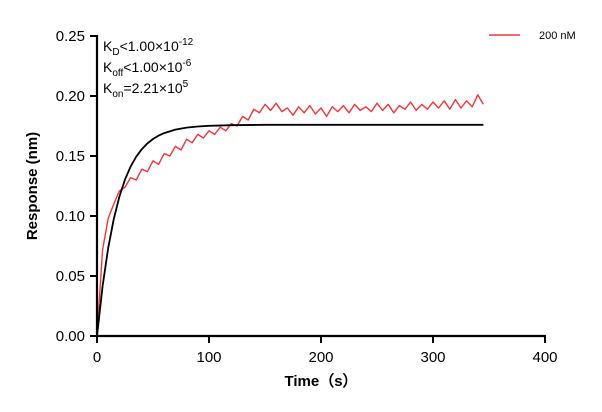 This screenshot has height=412, width=602. What do you see at coordinates (208, 357) in the screenshot?
I see `x-tick-label: 100` at bounding box center [208, 357].